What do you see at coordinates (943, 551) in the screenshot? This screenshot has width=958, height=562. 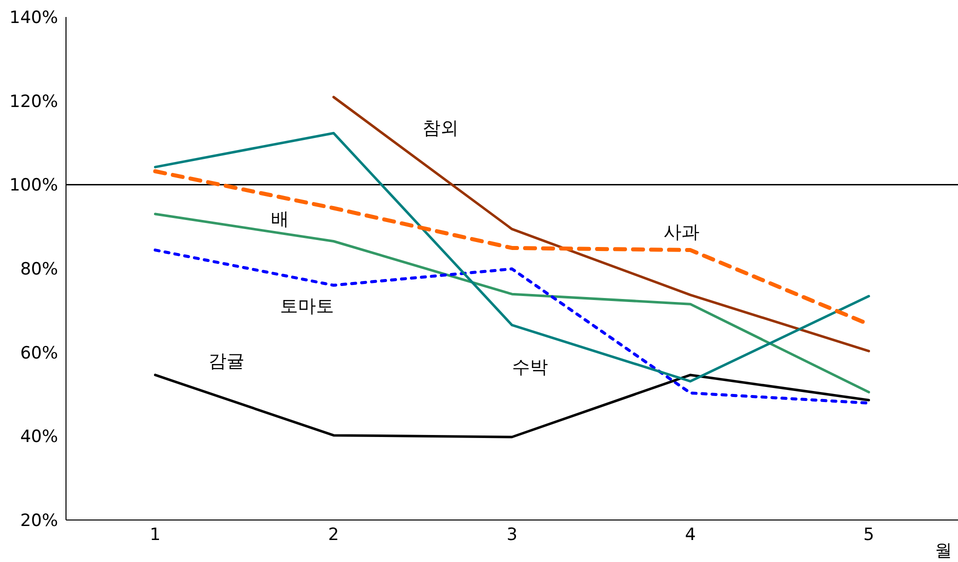 I see `x-axis-title: 월` at bounding box center [943, 551].